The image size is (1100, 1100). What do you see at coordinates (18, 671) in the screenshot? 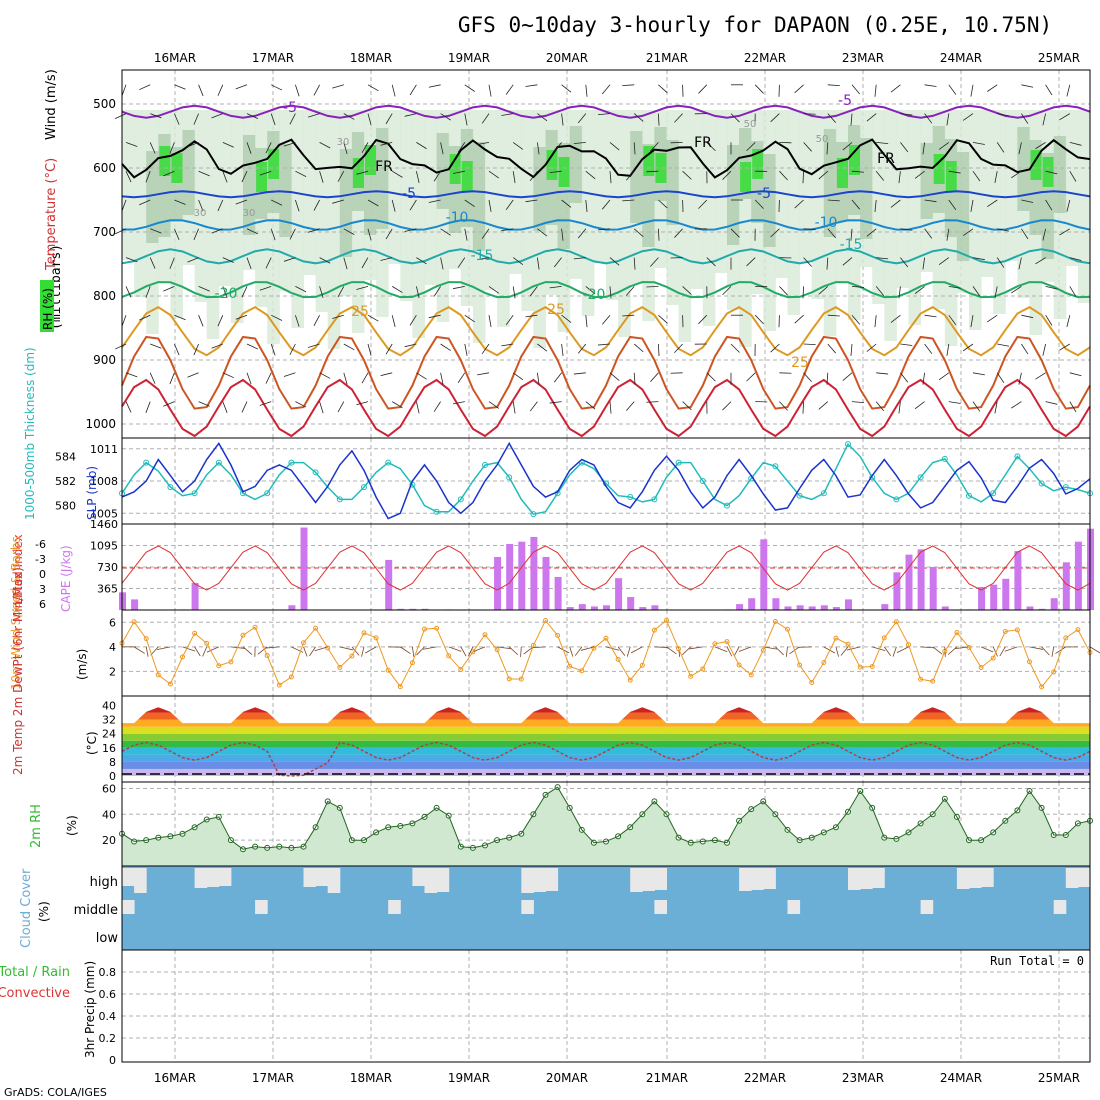
I see `temp2m-label: 2m Temp 2m DewPt (6hr Min/Max)` at bounding box center [18, 671].